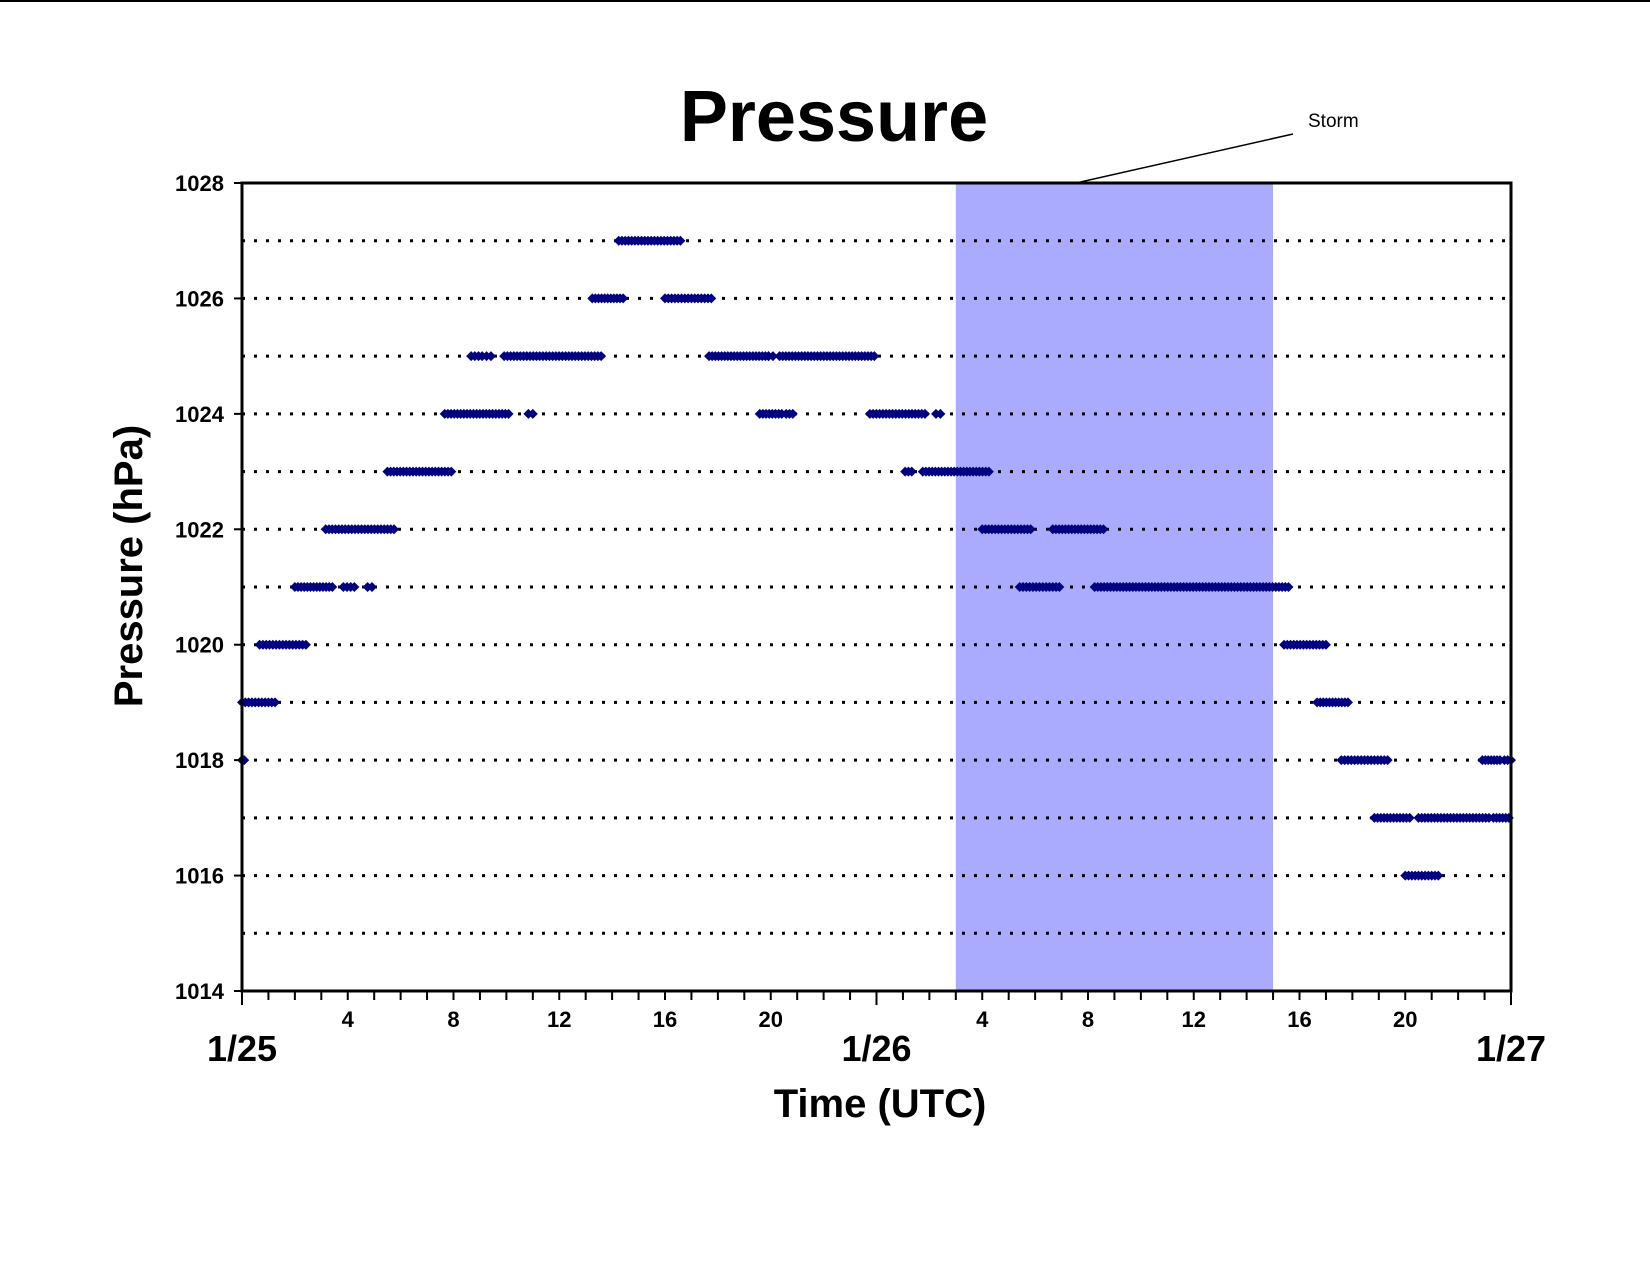  I want to click on storm-leader-line, so click(1184, 158).